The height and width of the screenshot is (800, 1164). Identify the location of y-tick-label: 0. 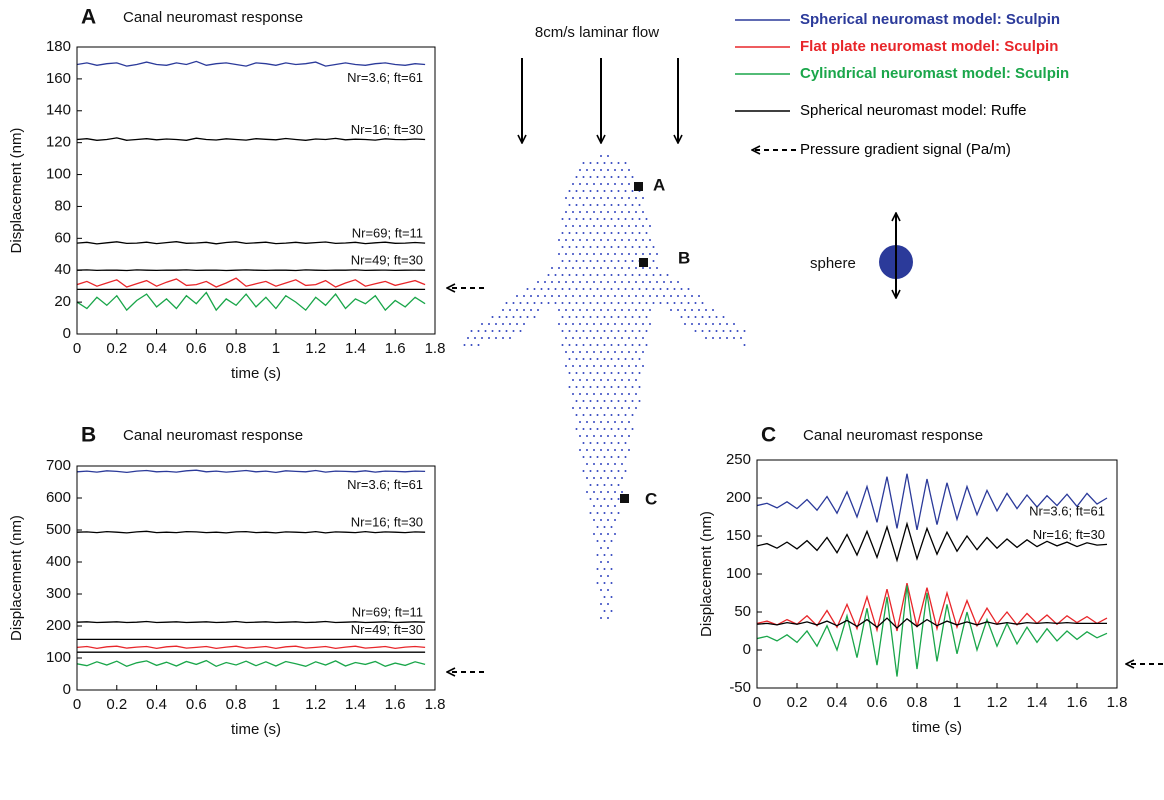
(67, 333).